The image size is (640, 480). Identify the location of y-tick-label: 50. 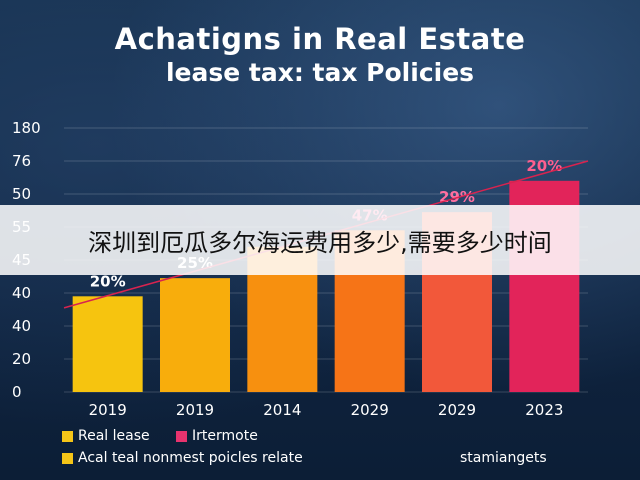
(21, 194).